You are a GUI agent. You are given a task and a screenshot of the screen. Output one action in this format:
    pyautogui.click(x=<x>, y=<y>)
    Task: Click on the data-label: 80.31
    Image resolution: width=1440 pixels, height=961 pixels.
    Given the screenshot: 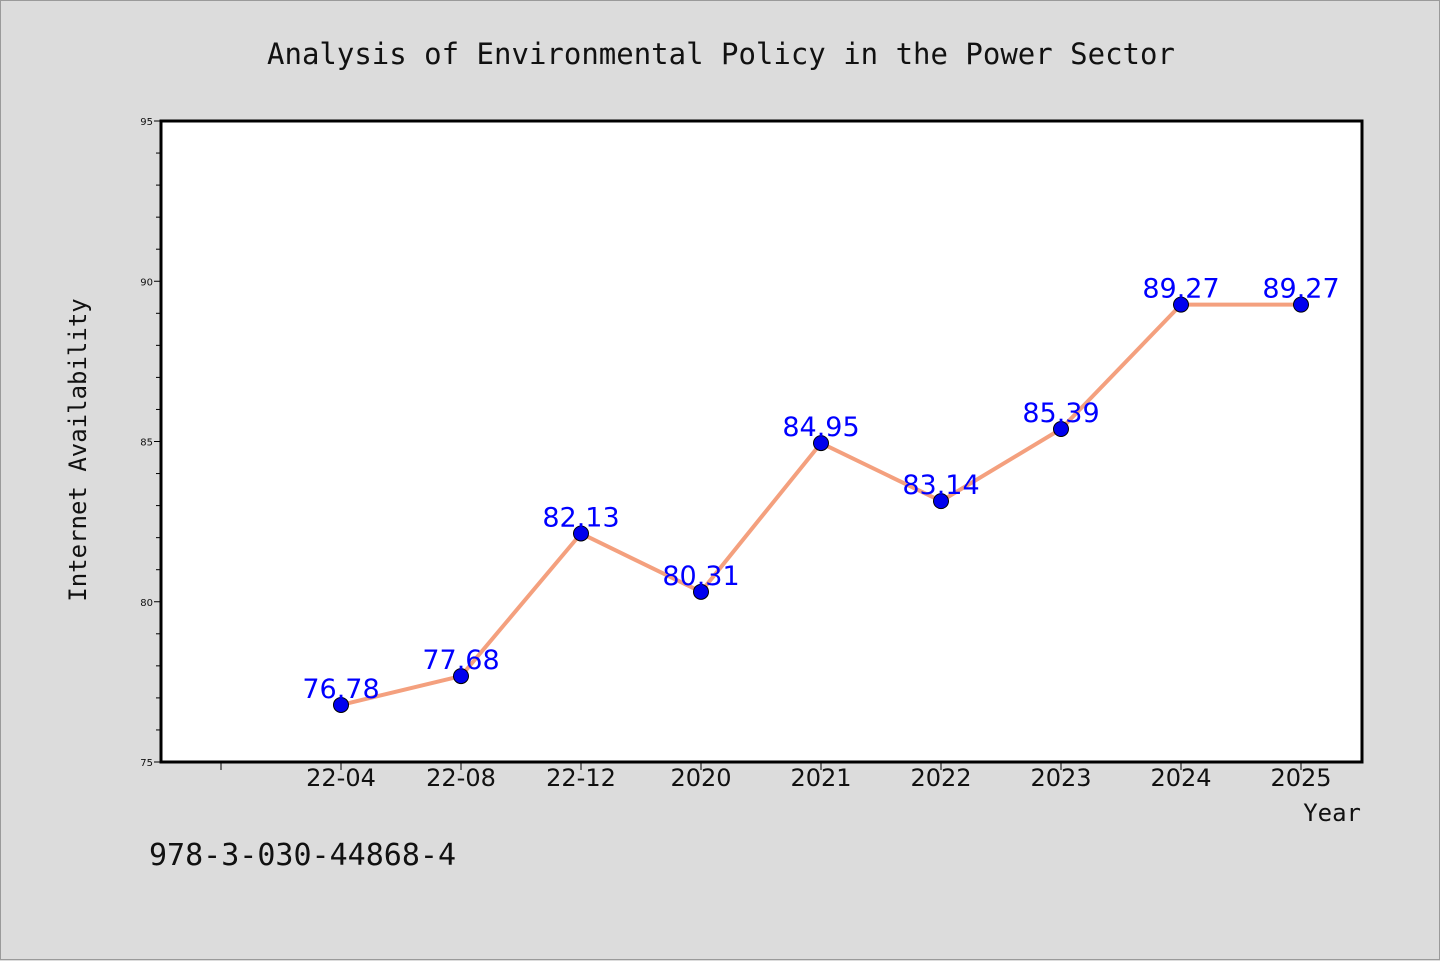 What is the action you would take?
    pyautogui.click(x=700, y=576)
    